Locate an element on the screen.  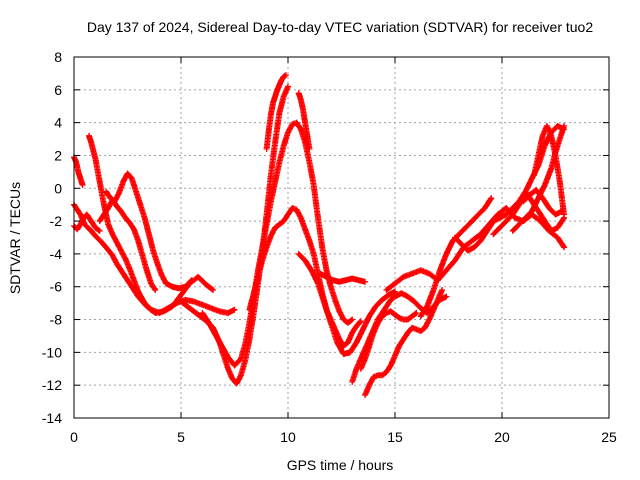
x-tick-label: 20 is located at coordinates (502, 437).